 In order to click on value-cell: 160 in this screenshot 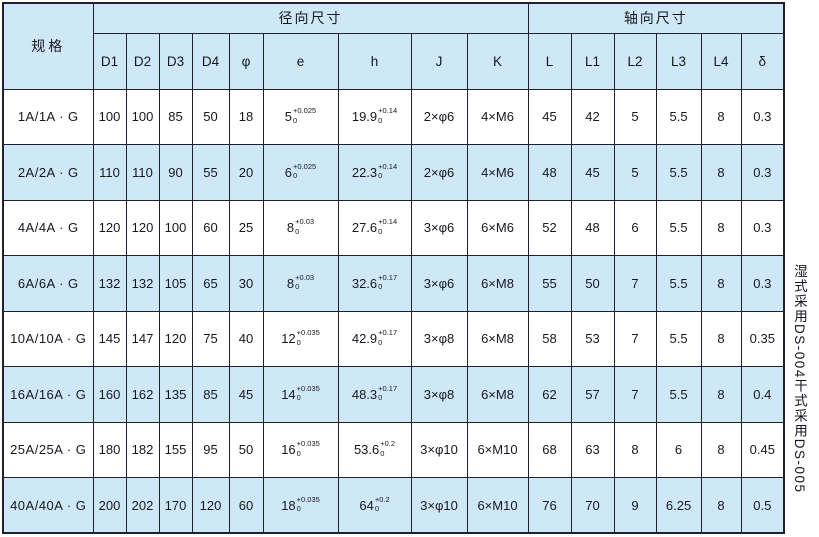, I will do `click(109, 394)`.